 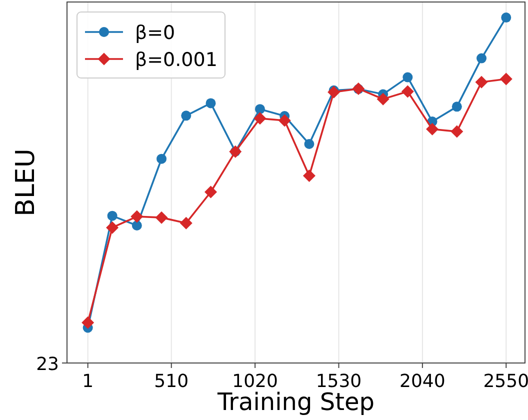 What do you see at coordinates (505, 381) in the screenshot?
I see `x-tick-label: 2550` at bounding box center [505, 381].